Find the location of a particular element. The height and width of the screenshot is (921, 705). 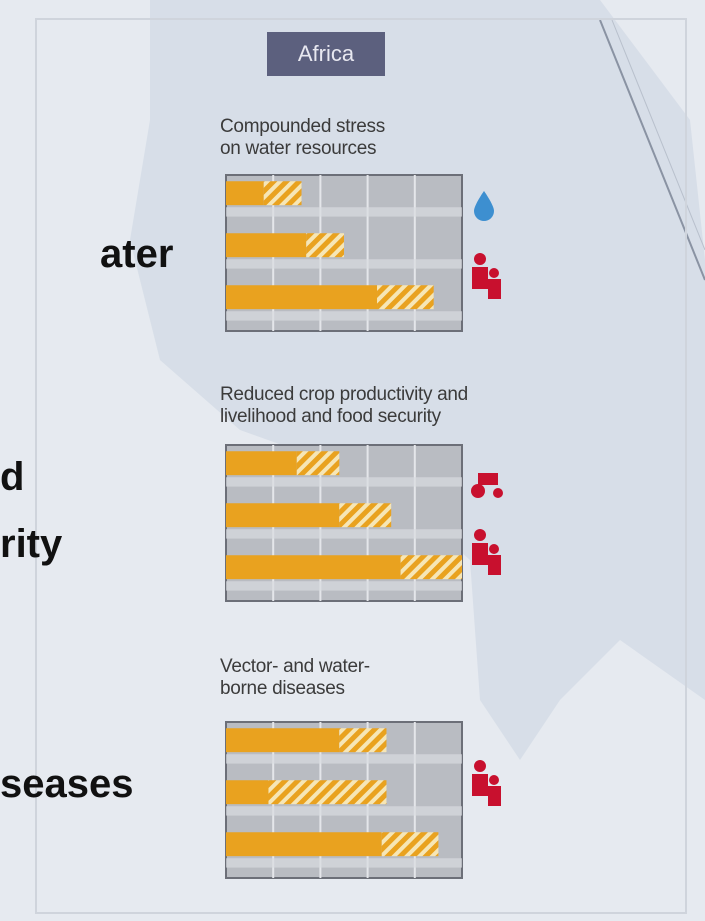

panel-title: Vector- and water- borne diseases is located at coordinates (295, 677).